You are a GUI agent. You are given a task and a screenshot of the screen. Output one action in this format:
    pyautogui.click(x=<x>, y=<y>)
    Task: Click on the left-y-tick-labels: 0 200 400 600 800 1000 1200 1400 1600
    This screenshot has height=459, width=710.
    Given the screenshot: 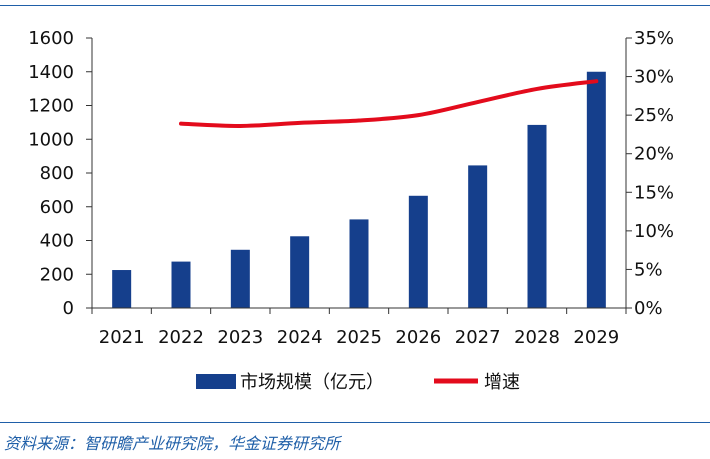 What is the action you would take?
    pyautogui.click(x=51, y=173)
    